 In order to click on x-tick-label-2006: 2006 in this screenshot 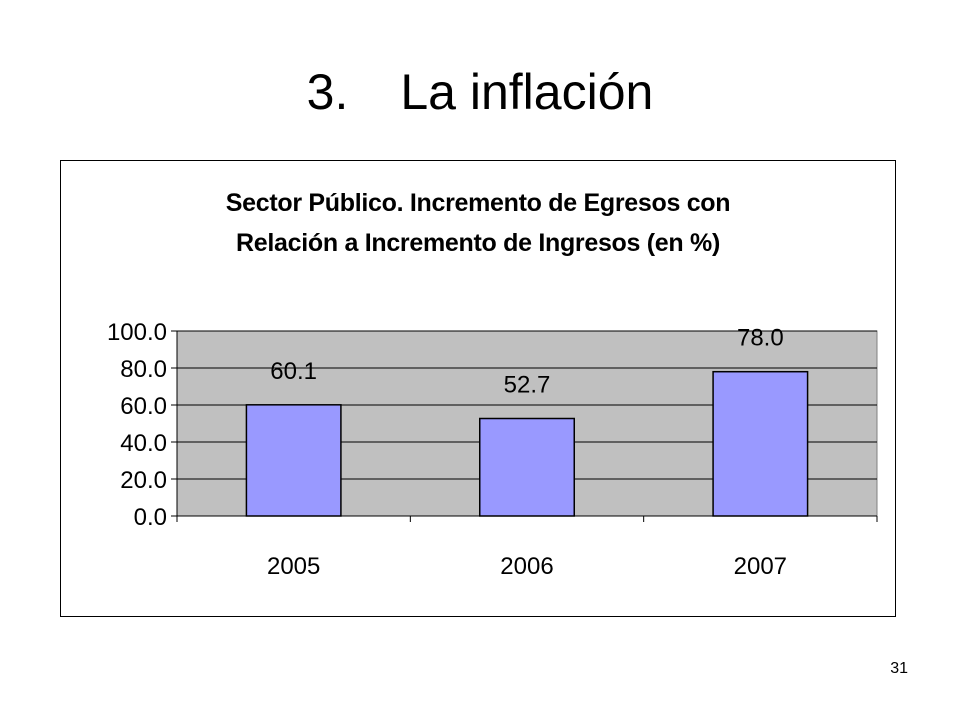, I will do `click(526, 566)`.